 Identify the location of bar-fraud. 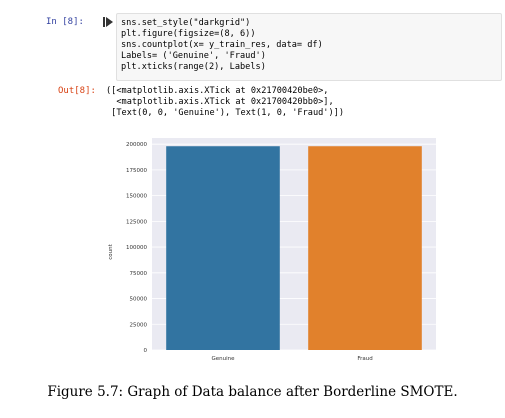
(365, 248).